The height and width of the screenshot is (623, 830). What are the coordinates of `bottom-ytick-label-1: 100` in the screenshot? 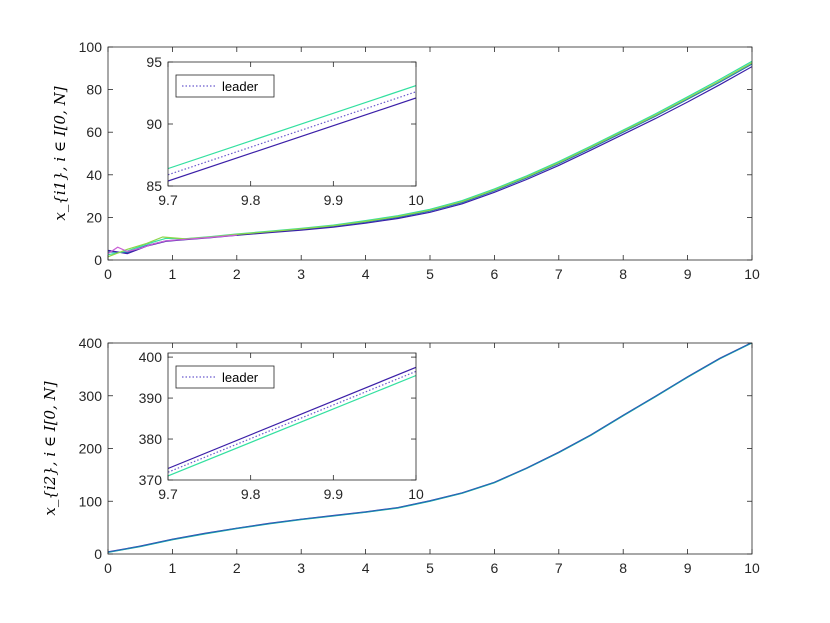 It's located at (91, 501).